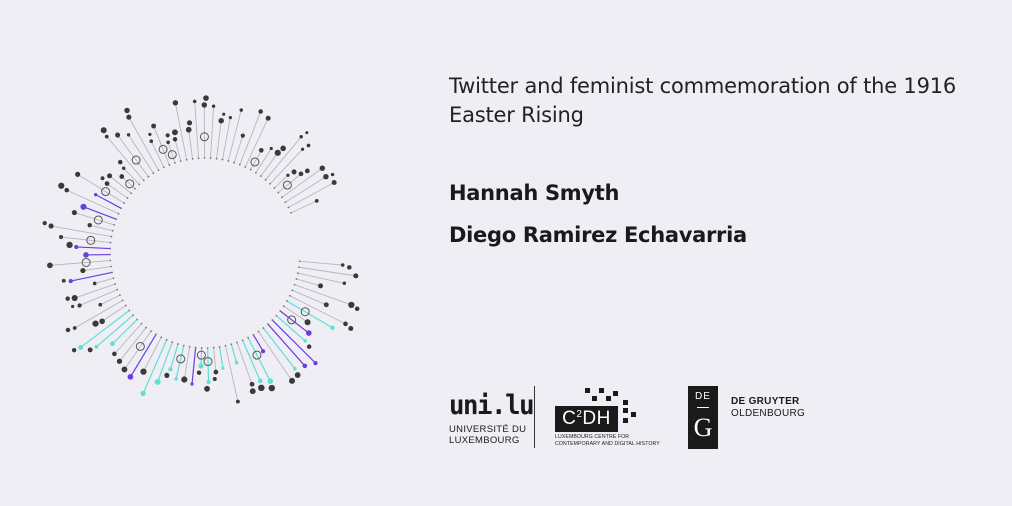 The width and height of the screenshot is (1012, 506). Describe the element at coordinates (607, 444) in the screenshot. I see `c2dh-caption-line2: CONTEMPORARY AND DIGITAL HISTORY` at that location.